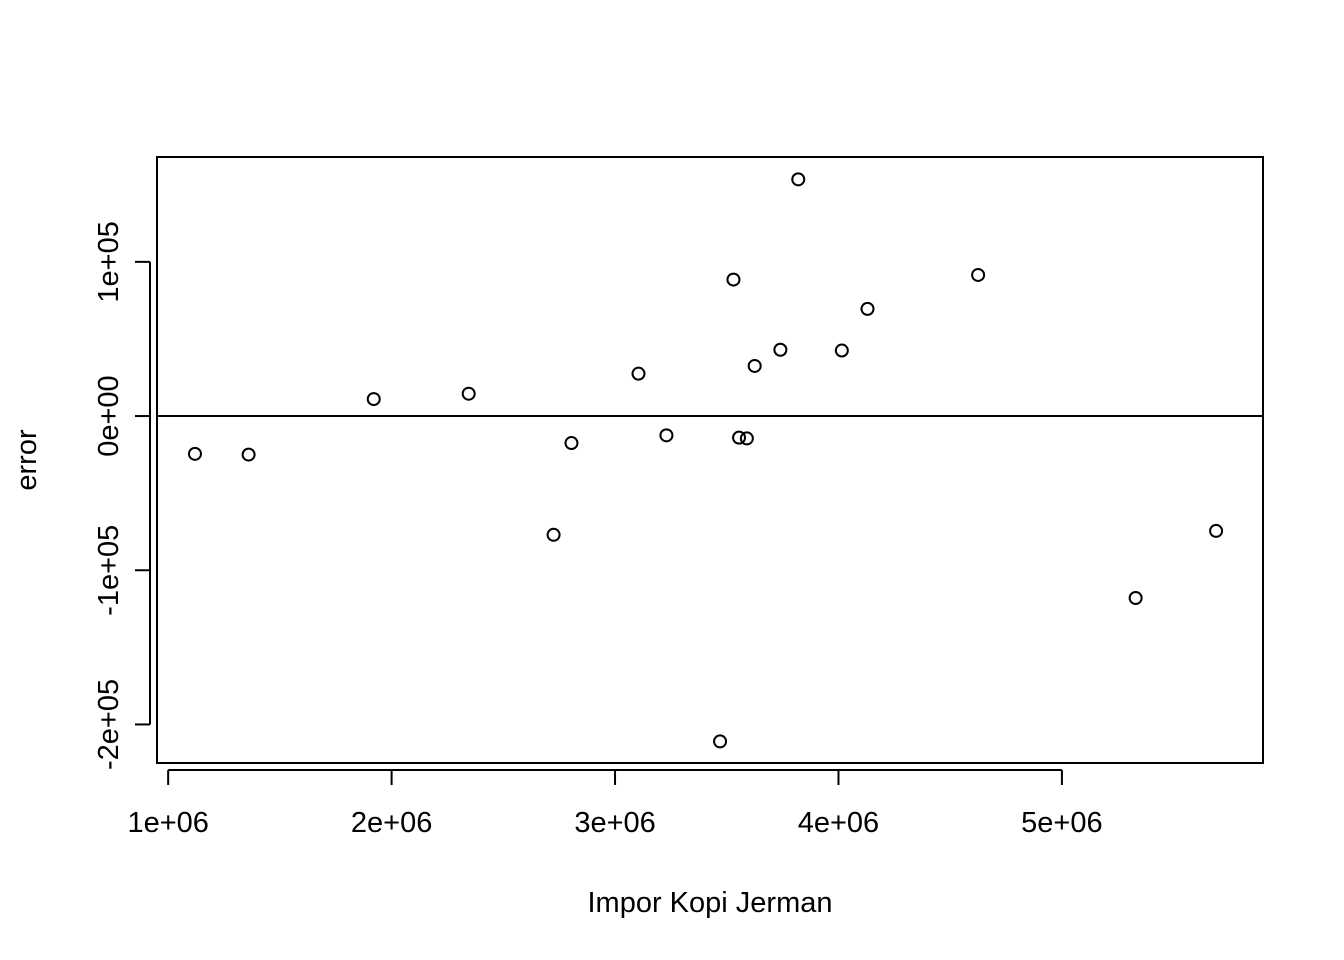 The width and height of the screenshot is (1344, 960). What do you see at coordinates (615, 804) in the screenshot?
I see `x-axis: 1e+06 2e+06 3e+06 4e+06 5e+06` at bounding box center [615, 804].